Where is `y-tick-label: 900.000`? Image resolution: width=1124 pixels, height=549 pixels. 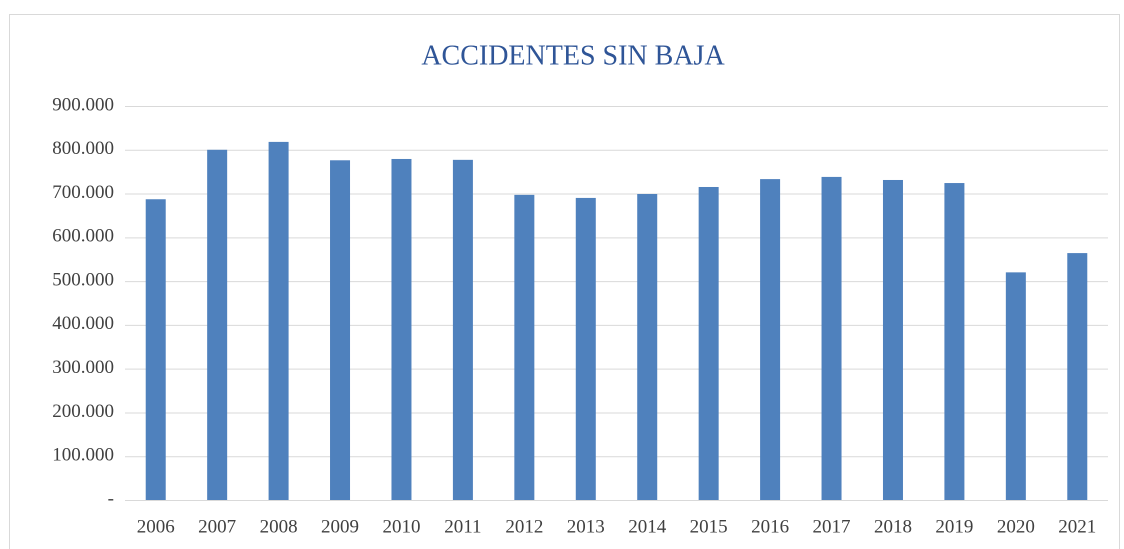
y-tick-label: 900.000 is located at coordinates (83, 104).